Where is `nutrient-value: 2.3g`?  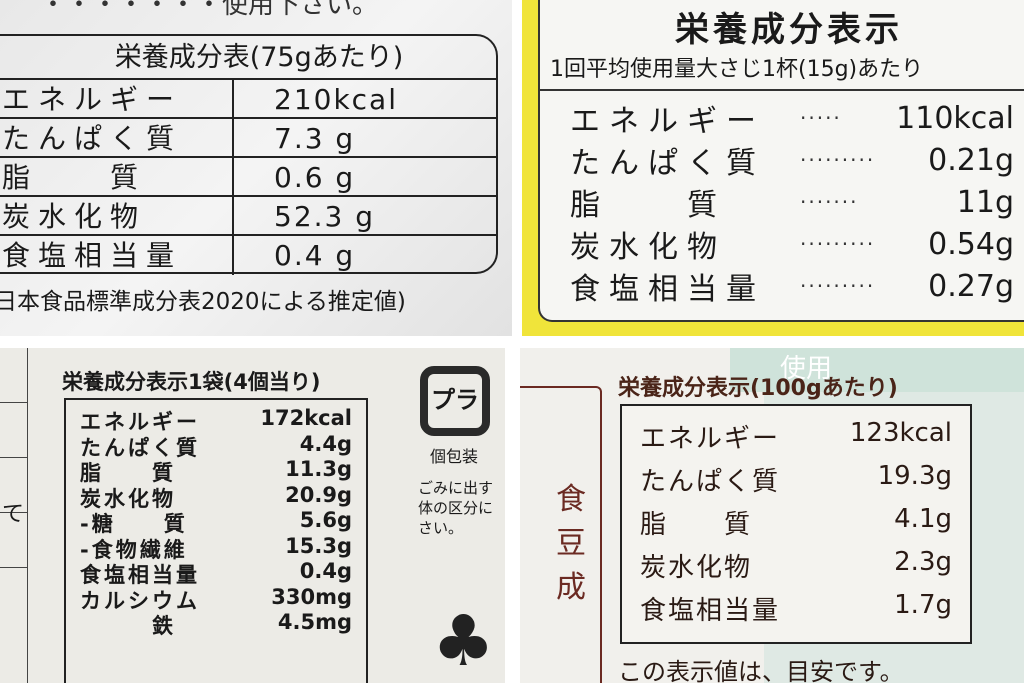
nutrient-value: 2.3g is located at coordinates (923, 562).